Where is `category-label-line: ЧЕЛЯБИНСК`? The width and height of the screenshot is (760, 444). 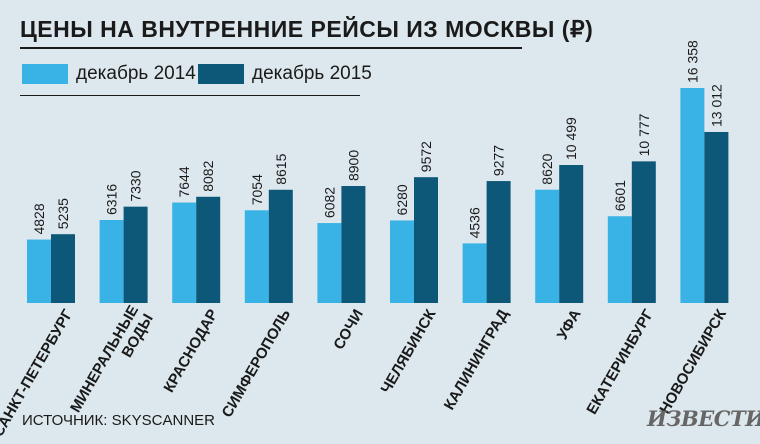
category-label-line: ЧЕЛЯБИНСК is located at coordinates (409, 351).